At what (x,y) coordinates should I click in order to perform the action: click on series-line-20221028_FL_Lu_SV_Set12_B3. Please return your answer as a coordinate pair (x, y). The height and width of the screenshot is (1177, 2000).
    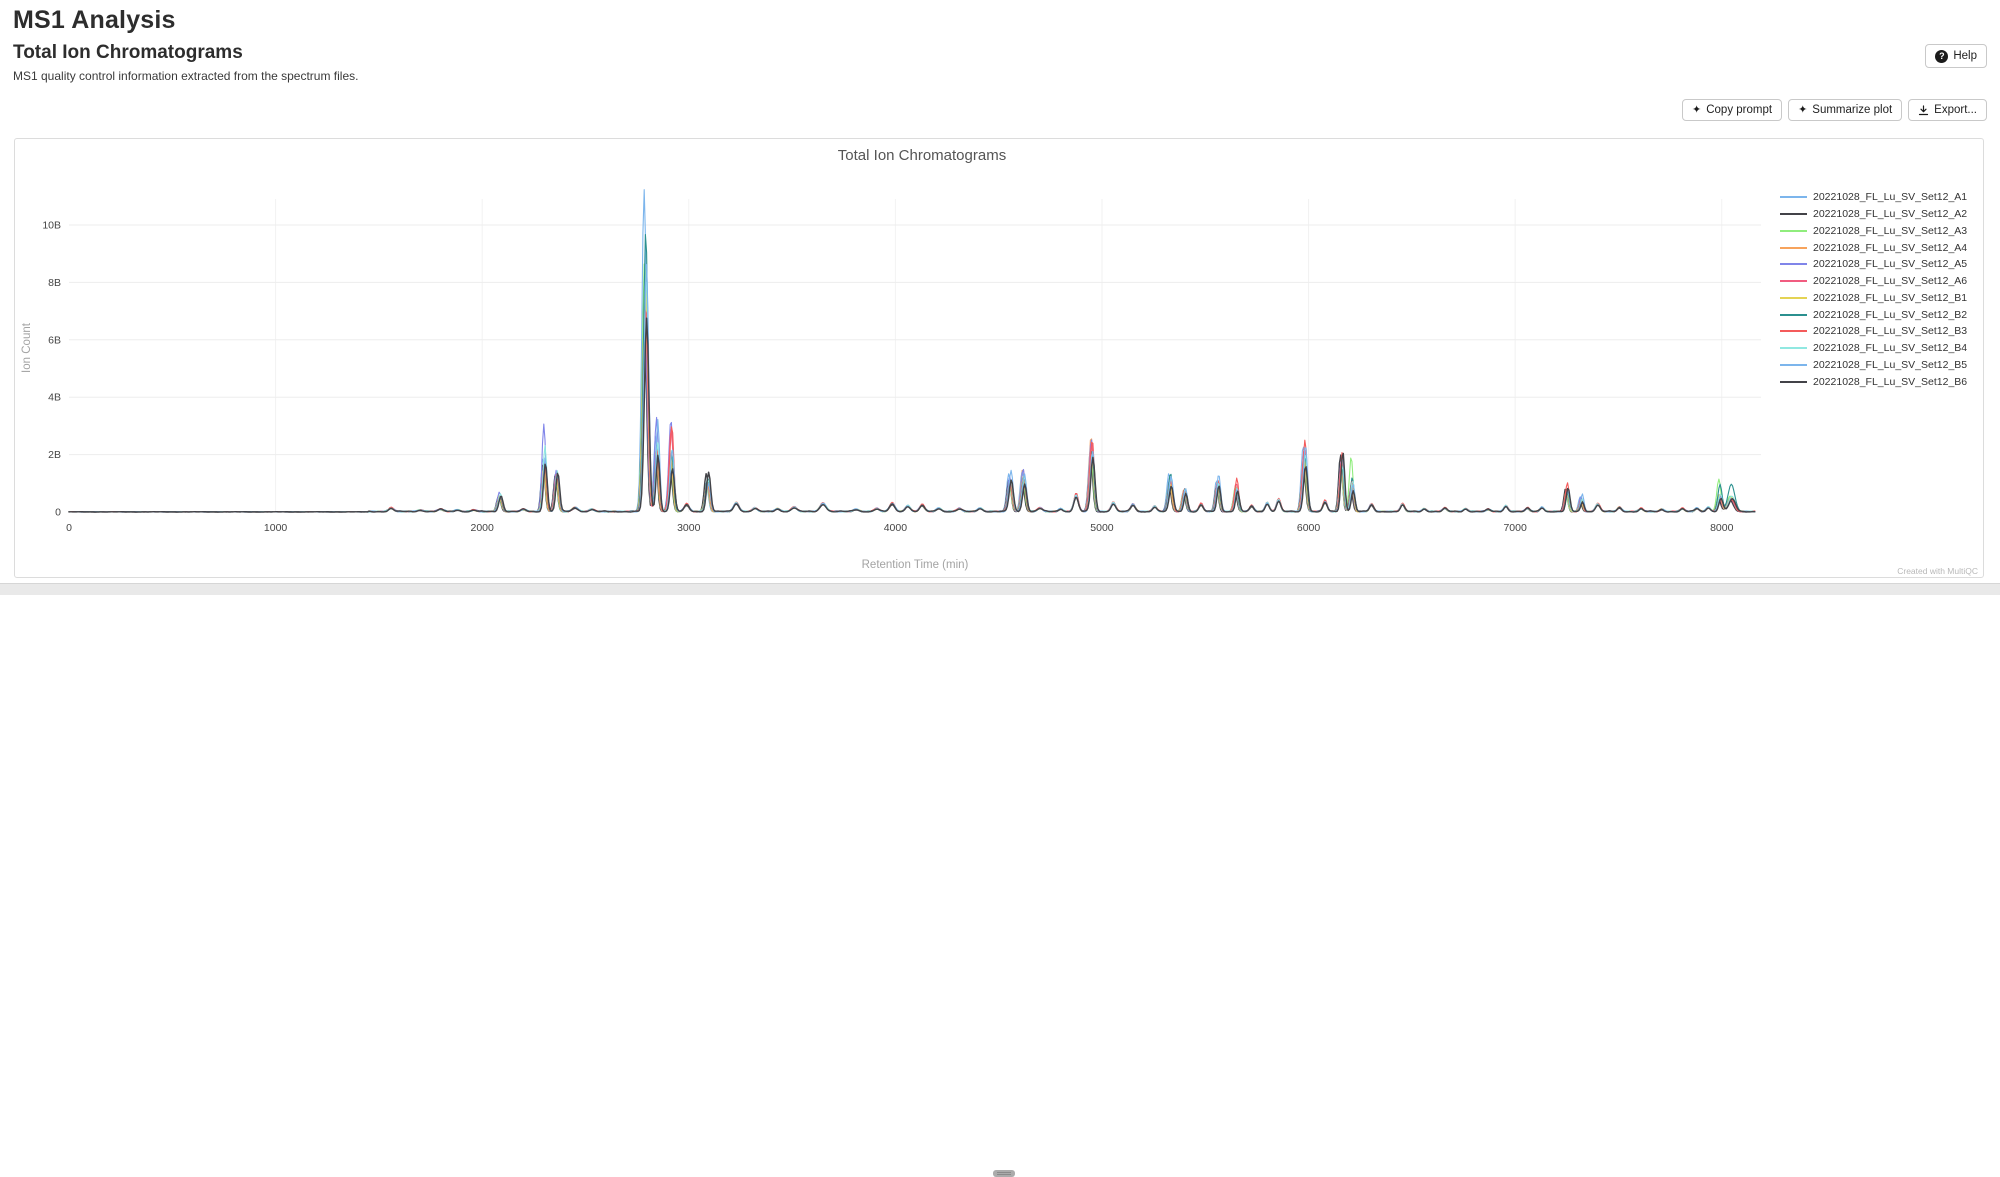
    Looking at the image, I should click on (912, 411).